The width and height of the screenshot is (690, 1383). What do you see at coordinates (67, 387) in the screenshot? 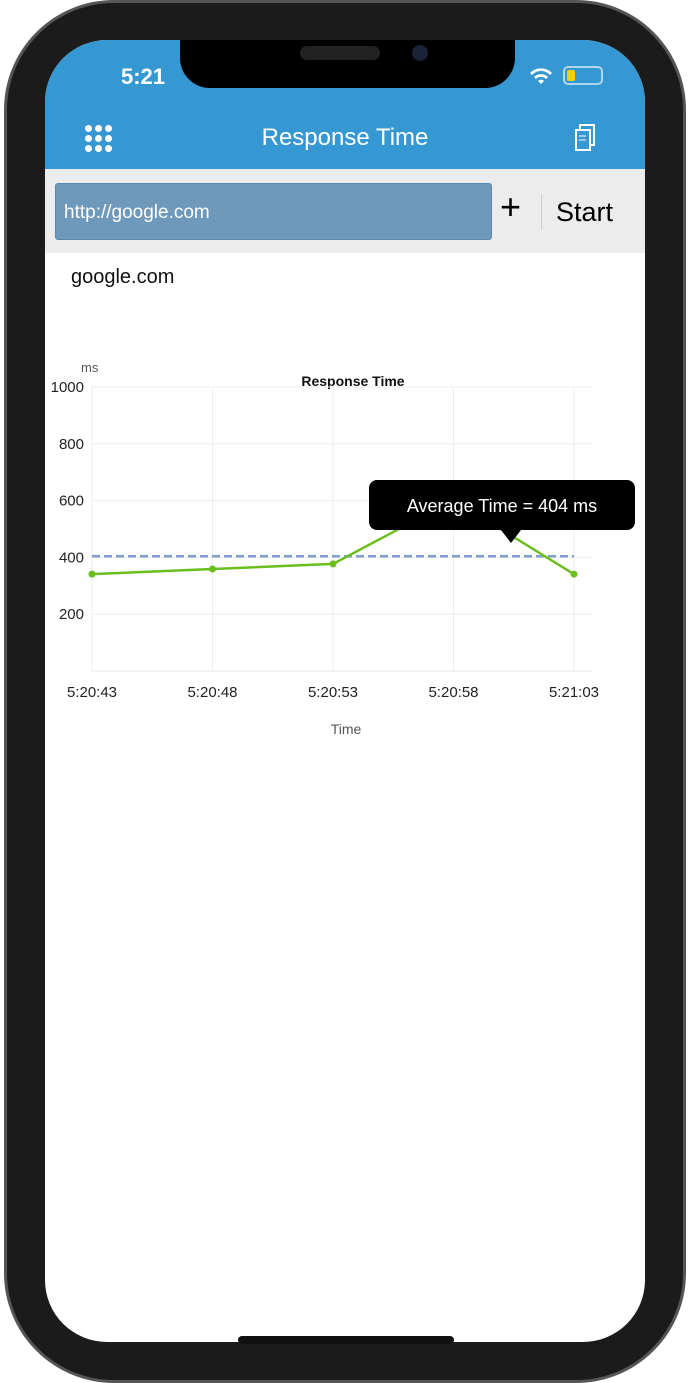
I see `y-tick-label: 1000` at bounding box center [67, 387].